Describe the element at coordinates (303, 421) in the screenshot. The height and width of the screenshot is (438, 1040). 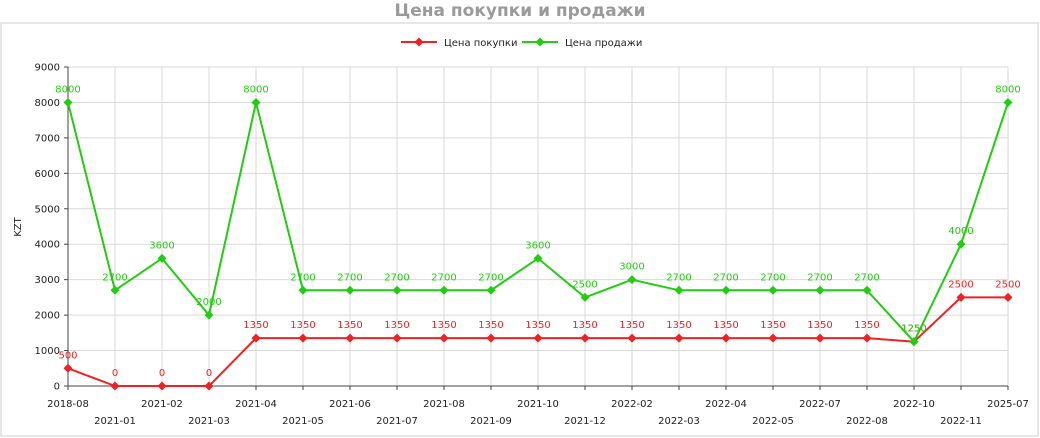
I see `x-tick-label: 2021-05` at that location.